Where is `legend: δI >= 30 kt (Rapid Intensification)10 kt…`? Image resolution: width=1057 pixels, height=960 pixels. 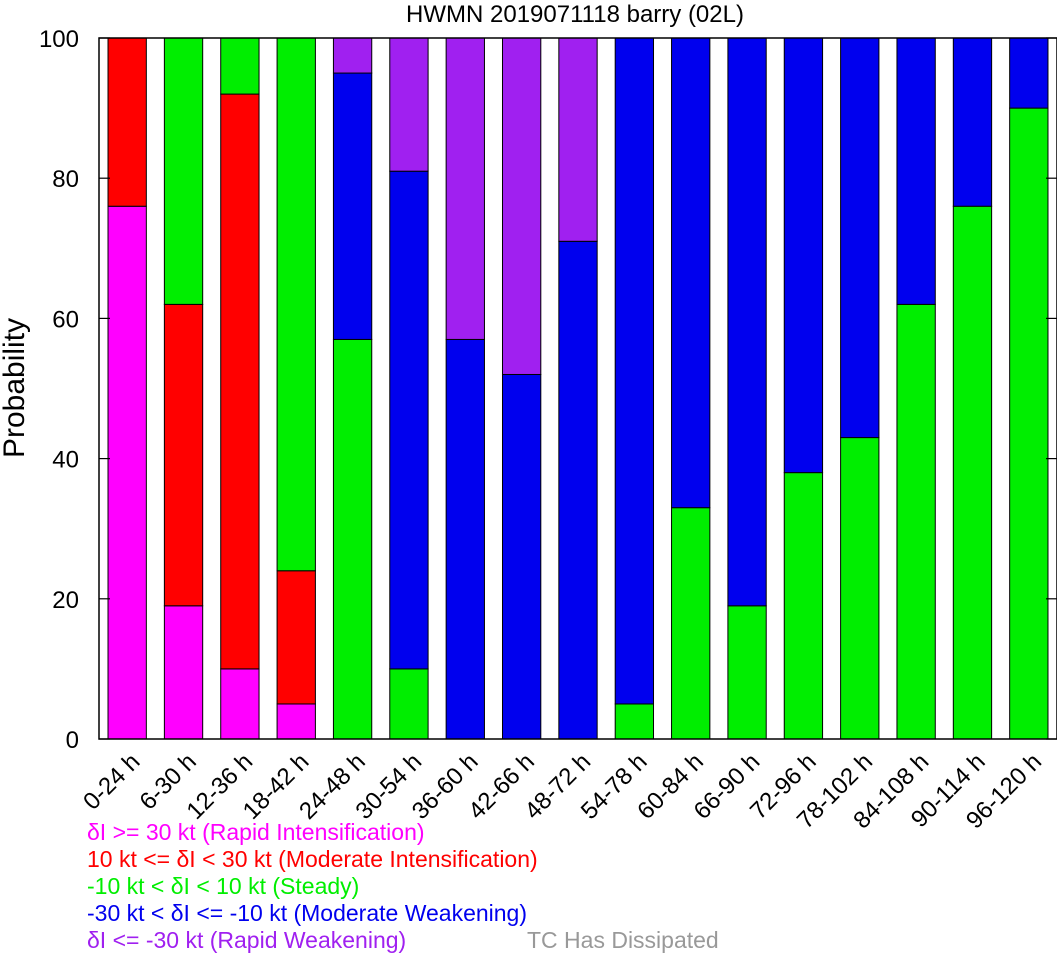
legend: δI >= 30 kt (Rapid Intensification)10 kt… is located at coordinates (403, 886).